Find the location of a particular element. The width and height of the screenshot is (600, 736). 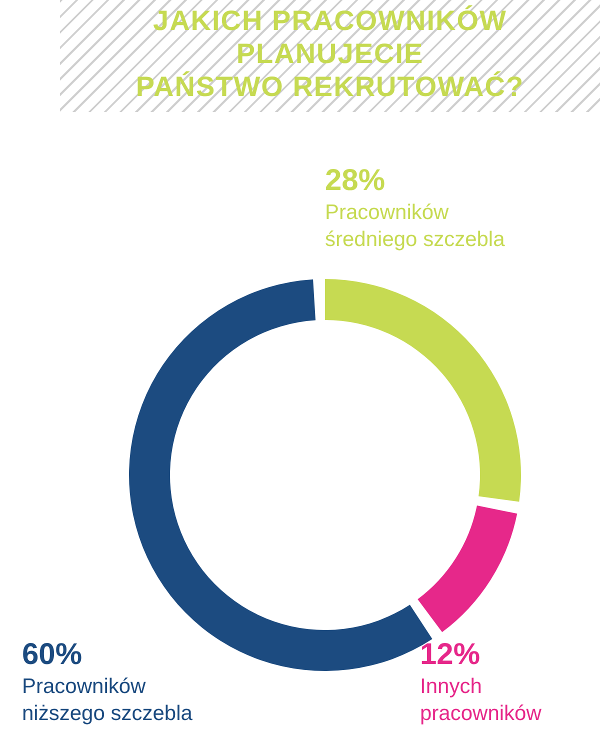

slice-label: Pracowników niższego szczebla is located at coordinates (107, 700).